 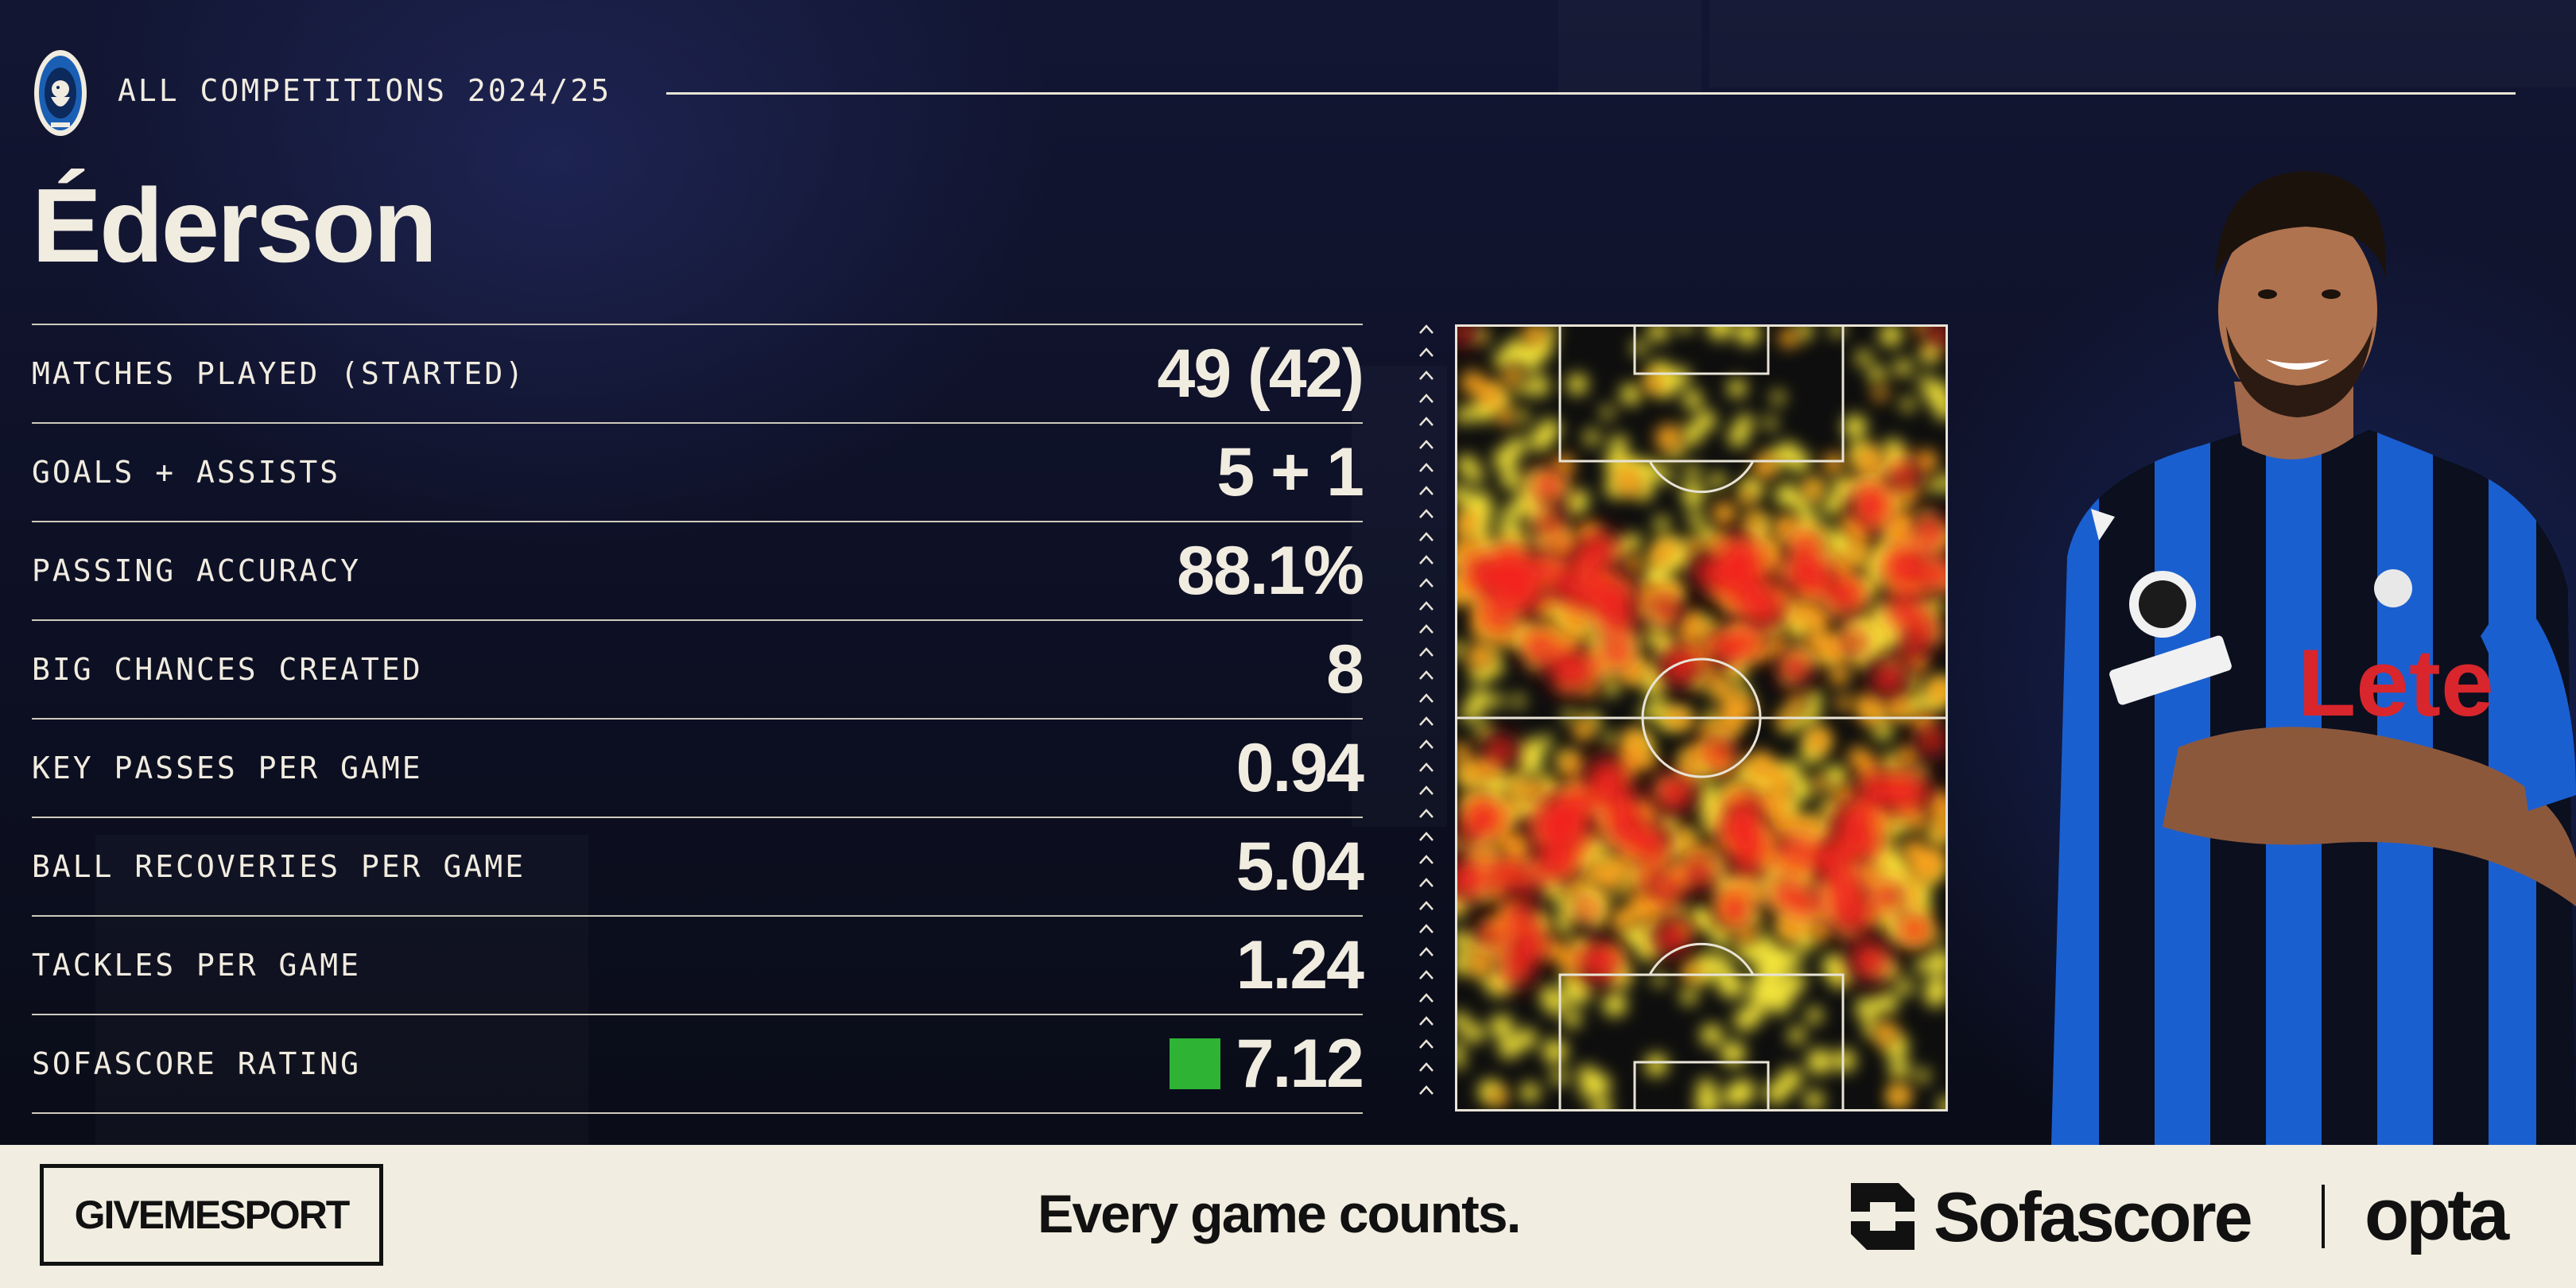 I want to click on stat-row-rating: SOFASCORE RATING 7.12, so click(x=698, y=1064).